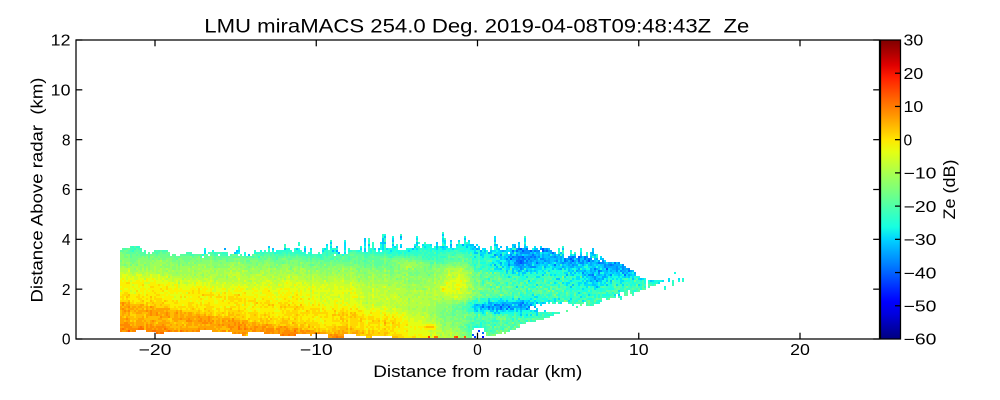 The image size is (1000, 400). What do you see at coordinates (66, 240) in the screenshot?
I see `svg-text: 4` at bounding box center [66, 240].